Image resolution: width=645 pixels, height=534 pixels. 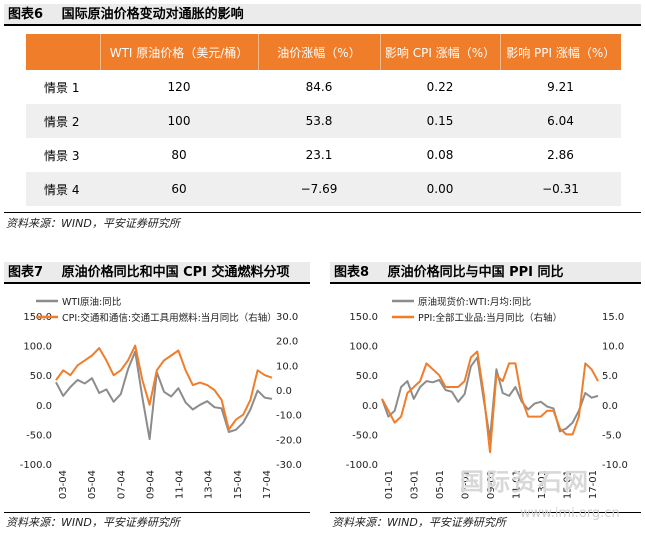 I want to click on fig7-title-bar: 图表7 原油价格同比和中国 CPI 交通燃料分项, so click(x=157, y=273).